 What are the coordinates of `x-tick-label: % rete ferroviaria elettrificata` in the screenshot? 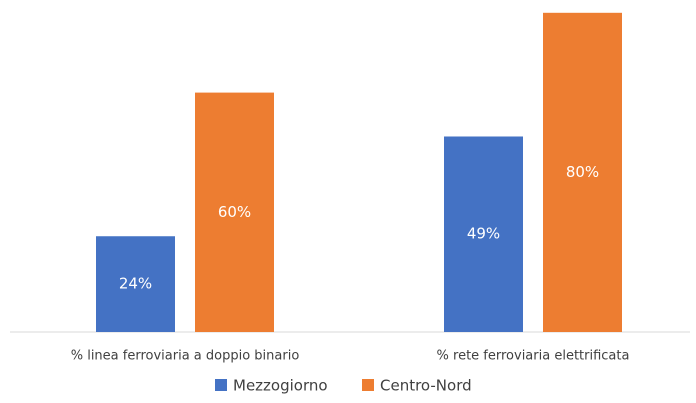 It's located at (533, 356).